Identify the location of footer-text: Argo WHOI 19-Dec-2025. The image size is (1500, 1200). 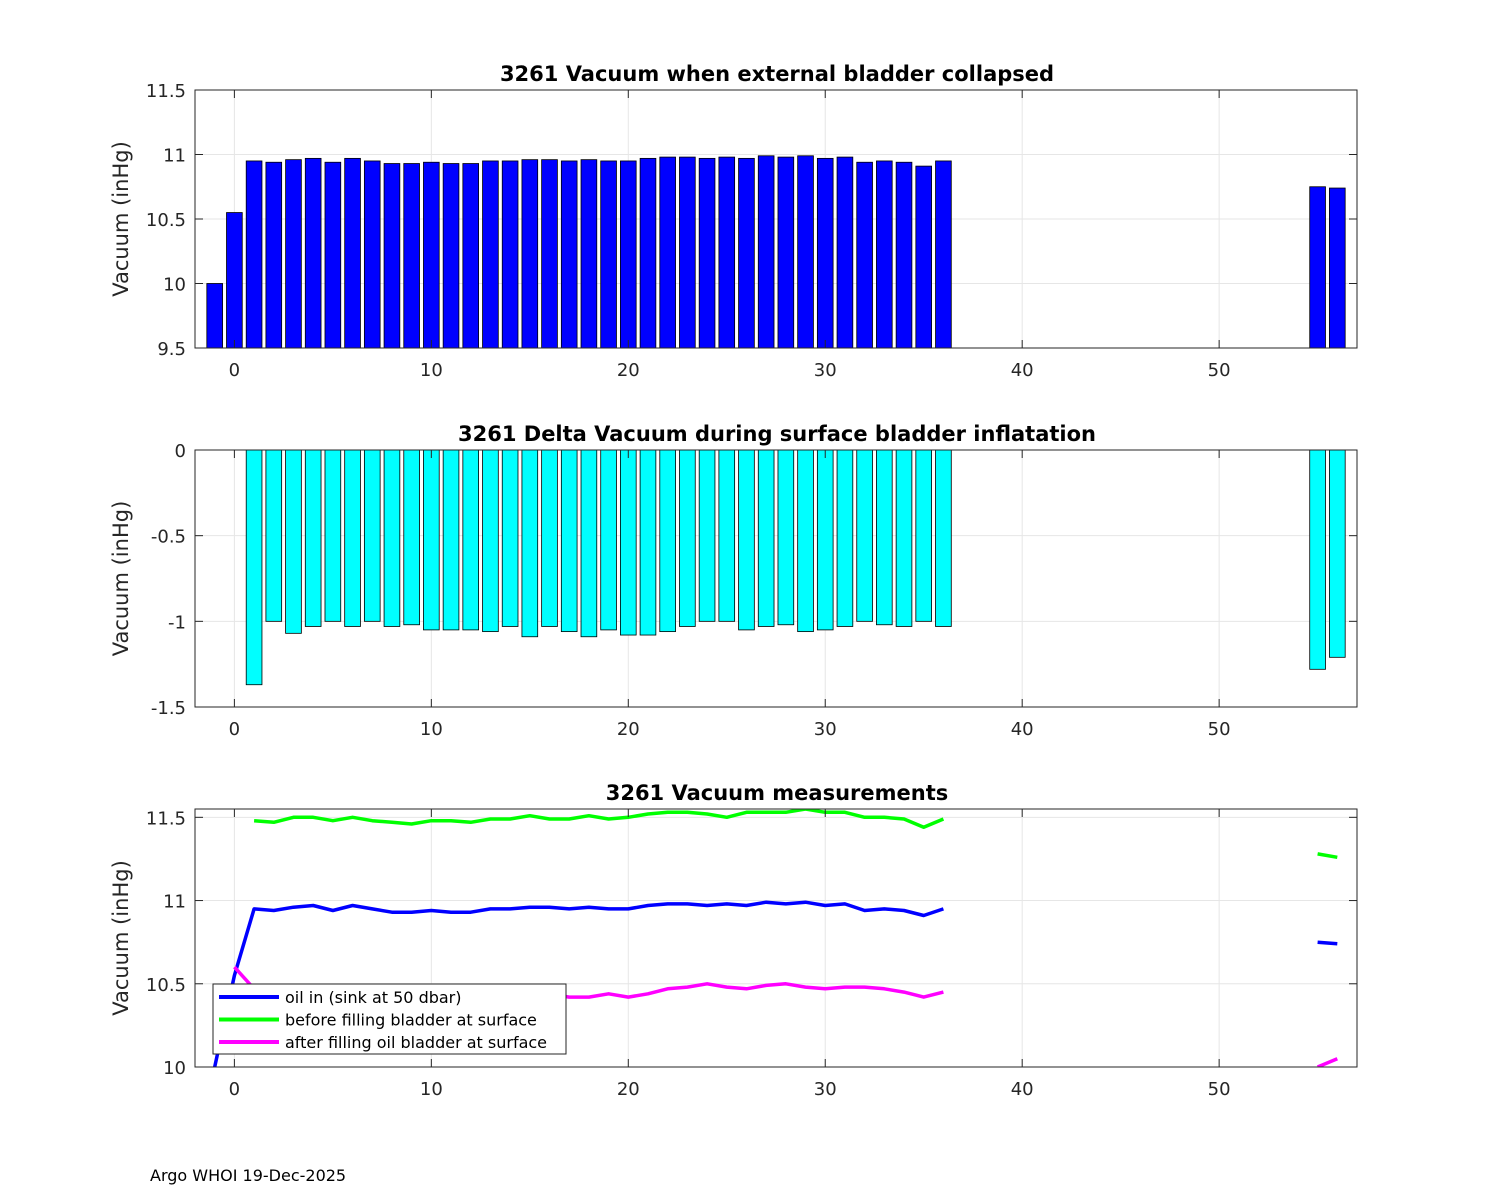
(248, 1175).